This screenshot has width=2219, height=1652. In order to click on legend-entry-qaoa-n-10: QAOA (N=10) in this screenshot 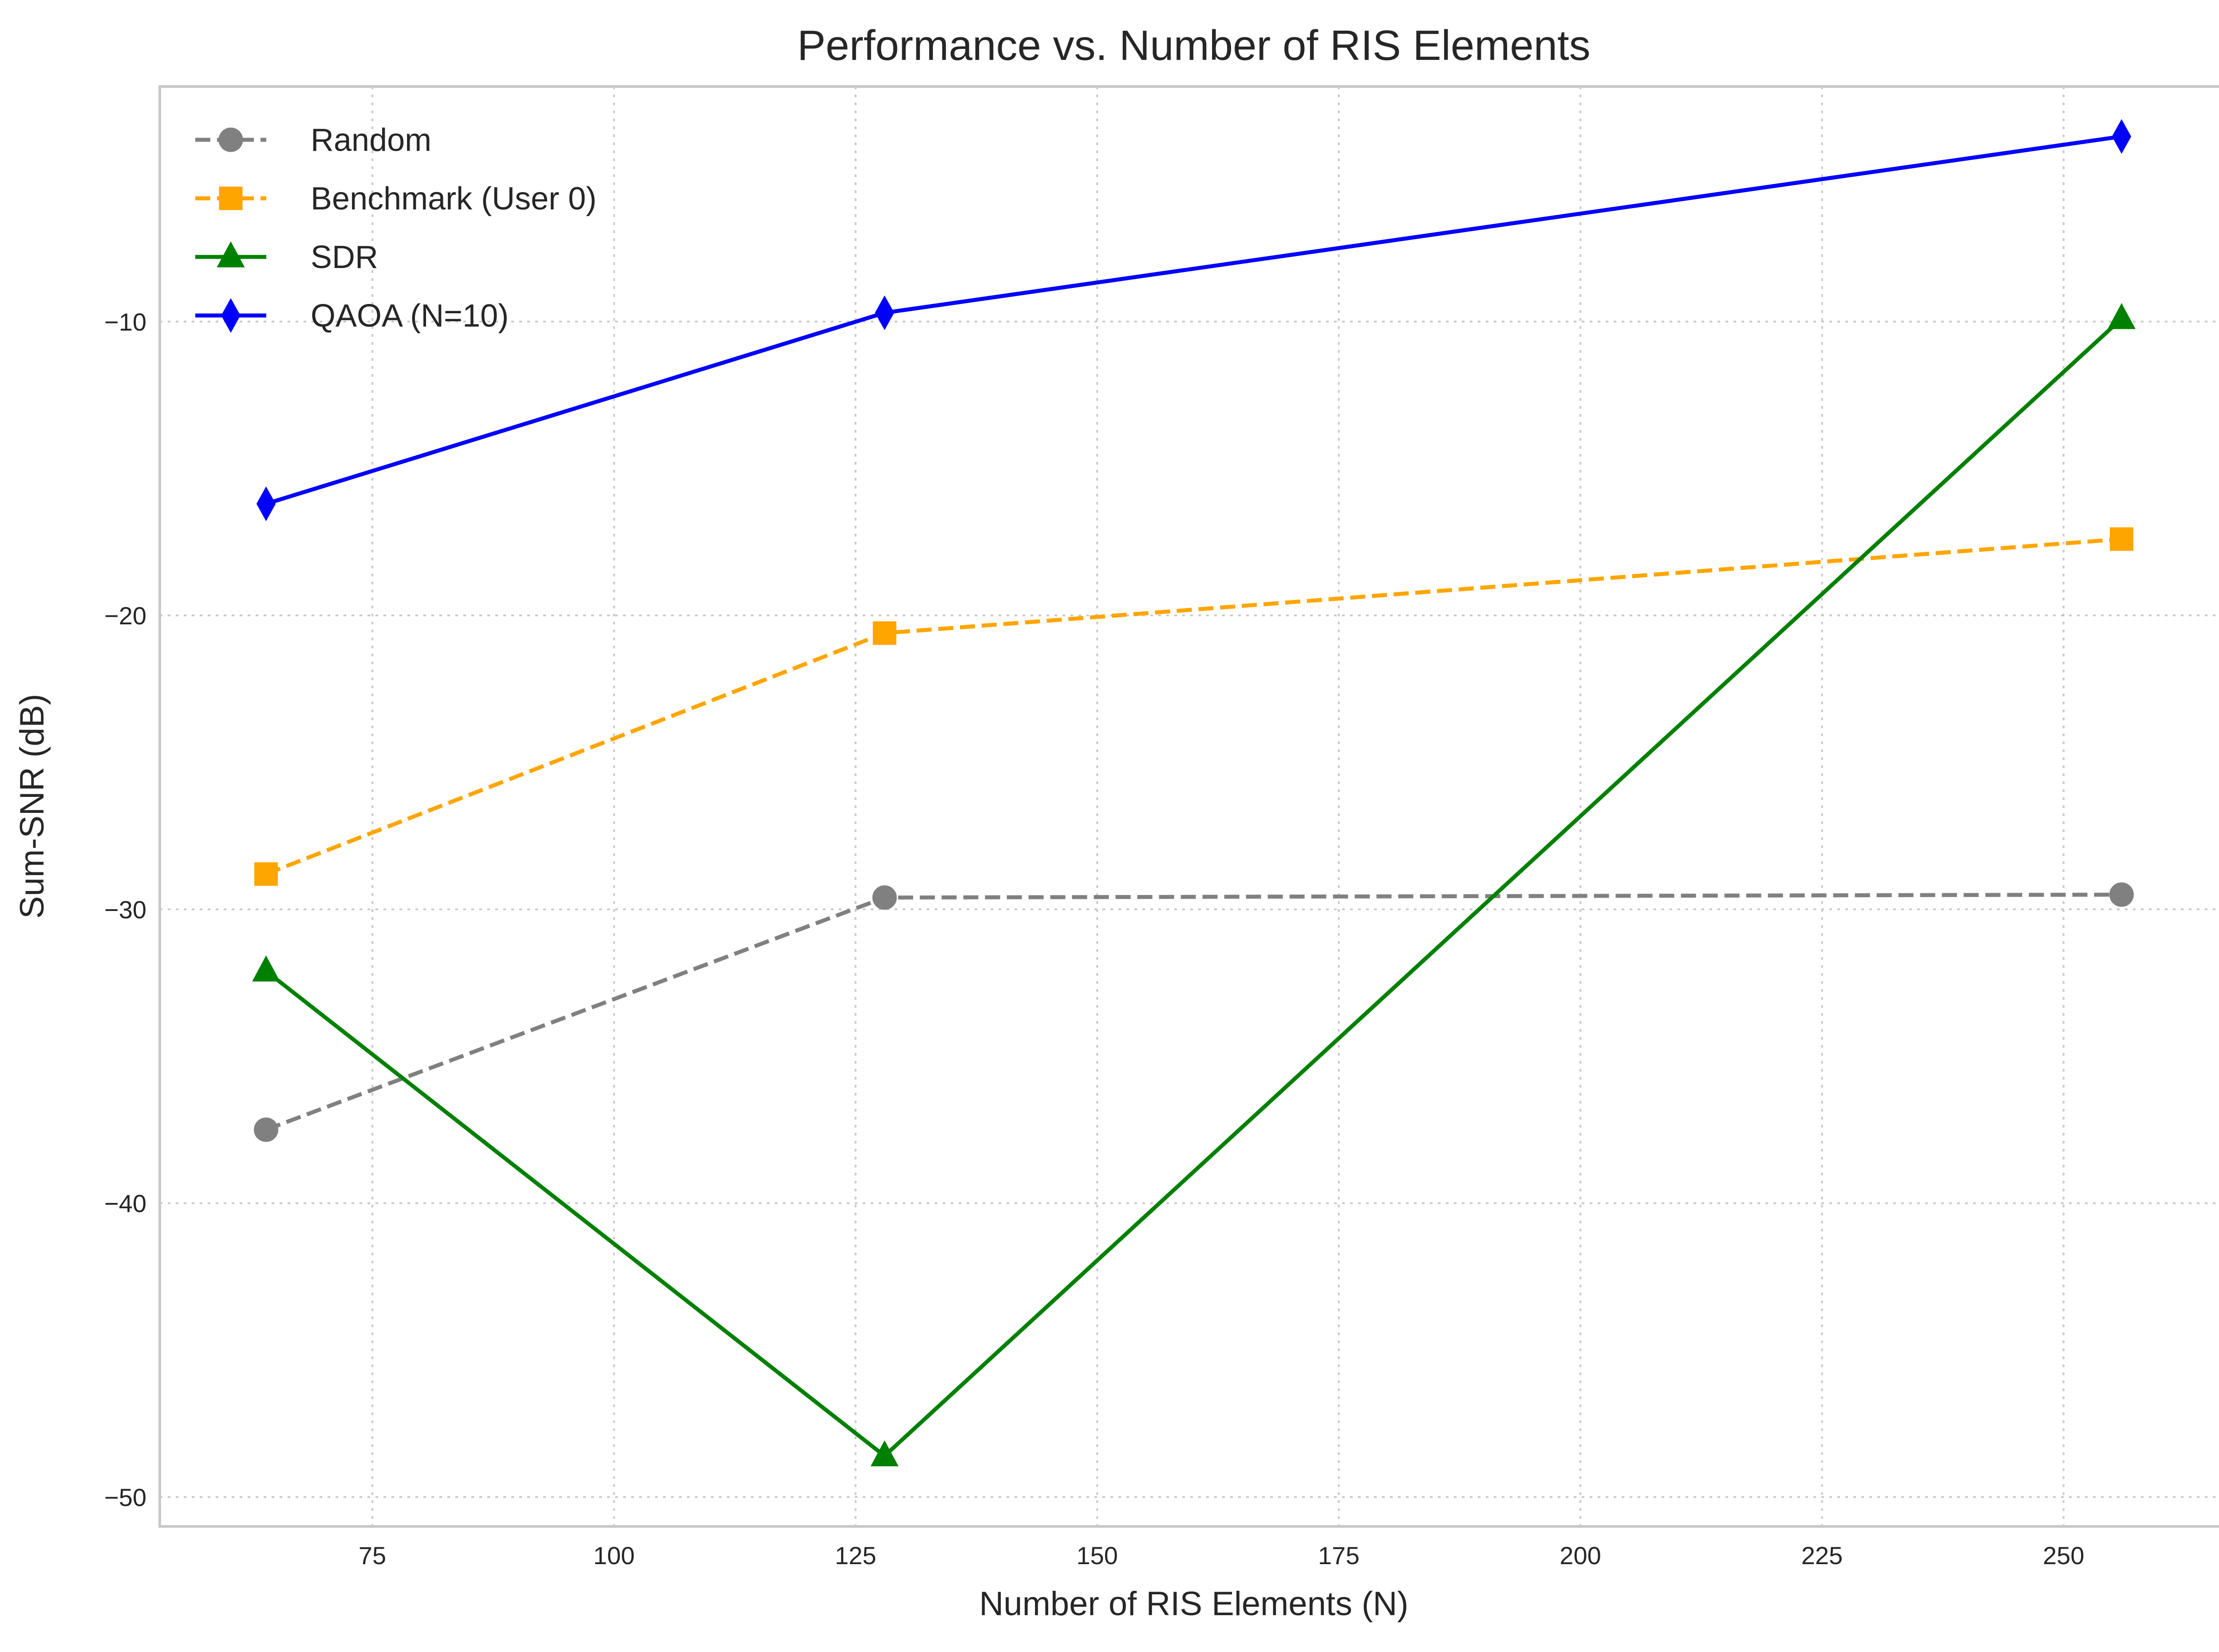, I will do `click(352, 316)`.